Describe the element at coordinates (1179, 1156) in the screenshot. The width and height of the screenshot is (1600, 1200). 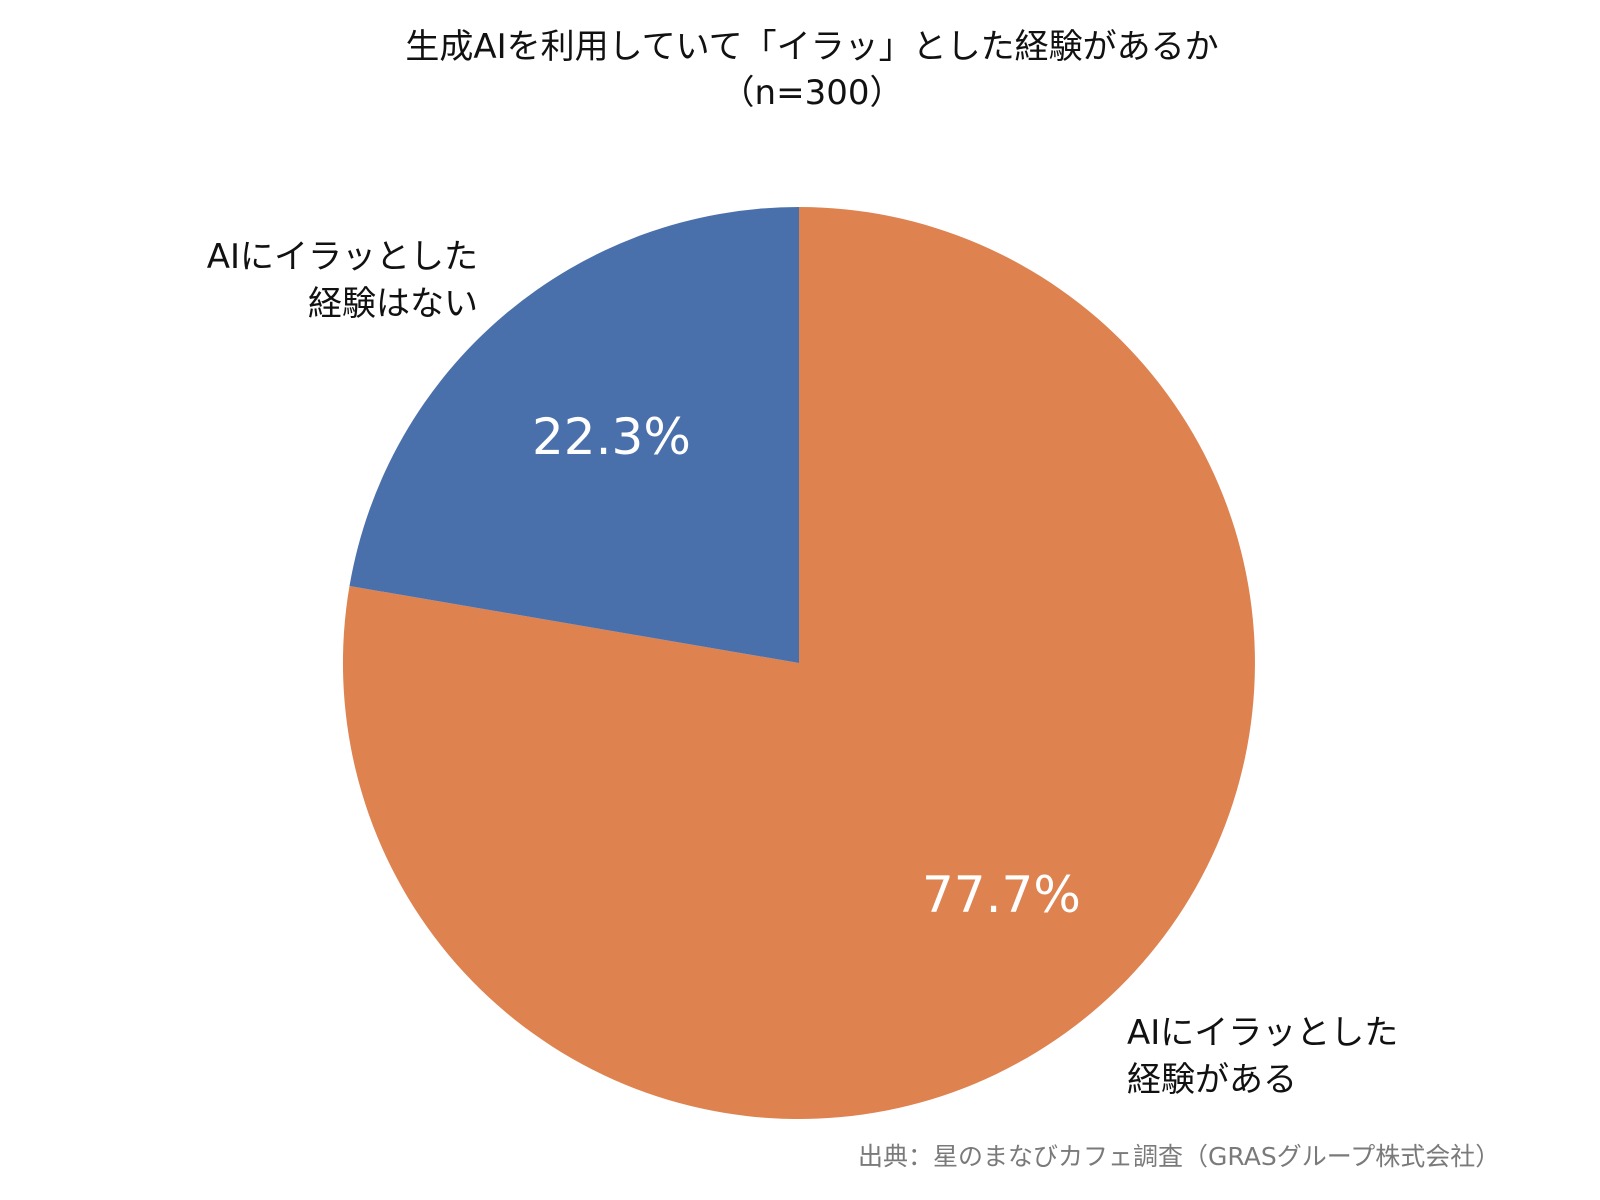
I see `source-note: 出典：星のまなびカフェ調査（GRASグループ株式会社）` at that location.